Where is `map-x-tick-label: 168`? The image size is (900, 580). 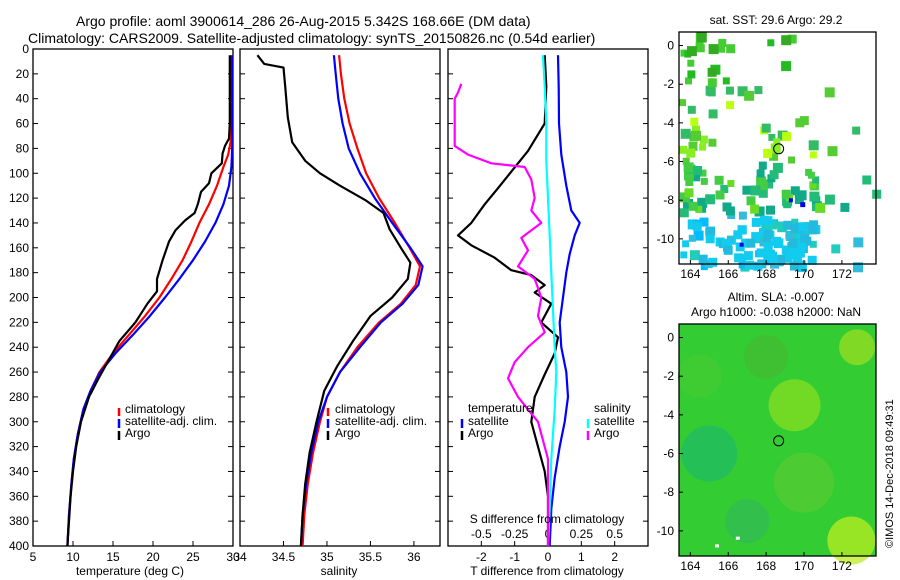
map-x-tick-label: 168 is located at coordinates (766, 274).